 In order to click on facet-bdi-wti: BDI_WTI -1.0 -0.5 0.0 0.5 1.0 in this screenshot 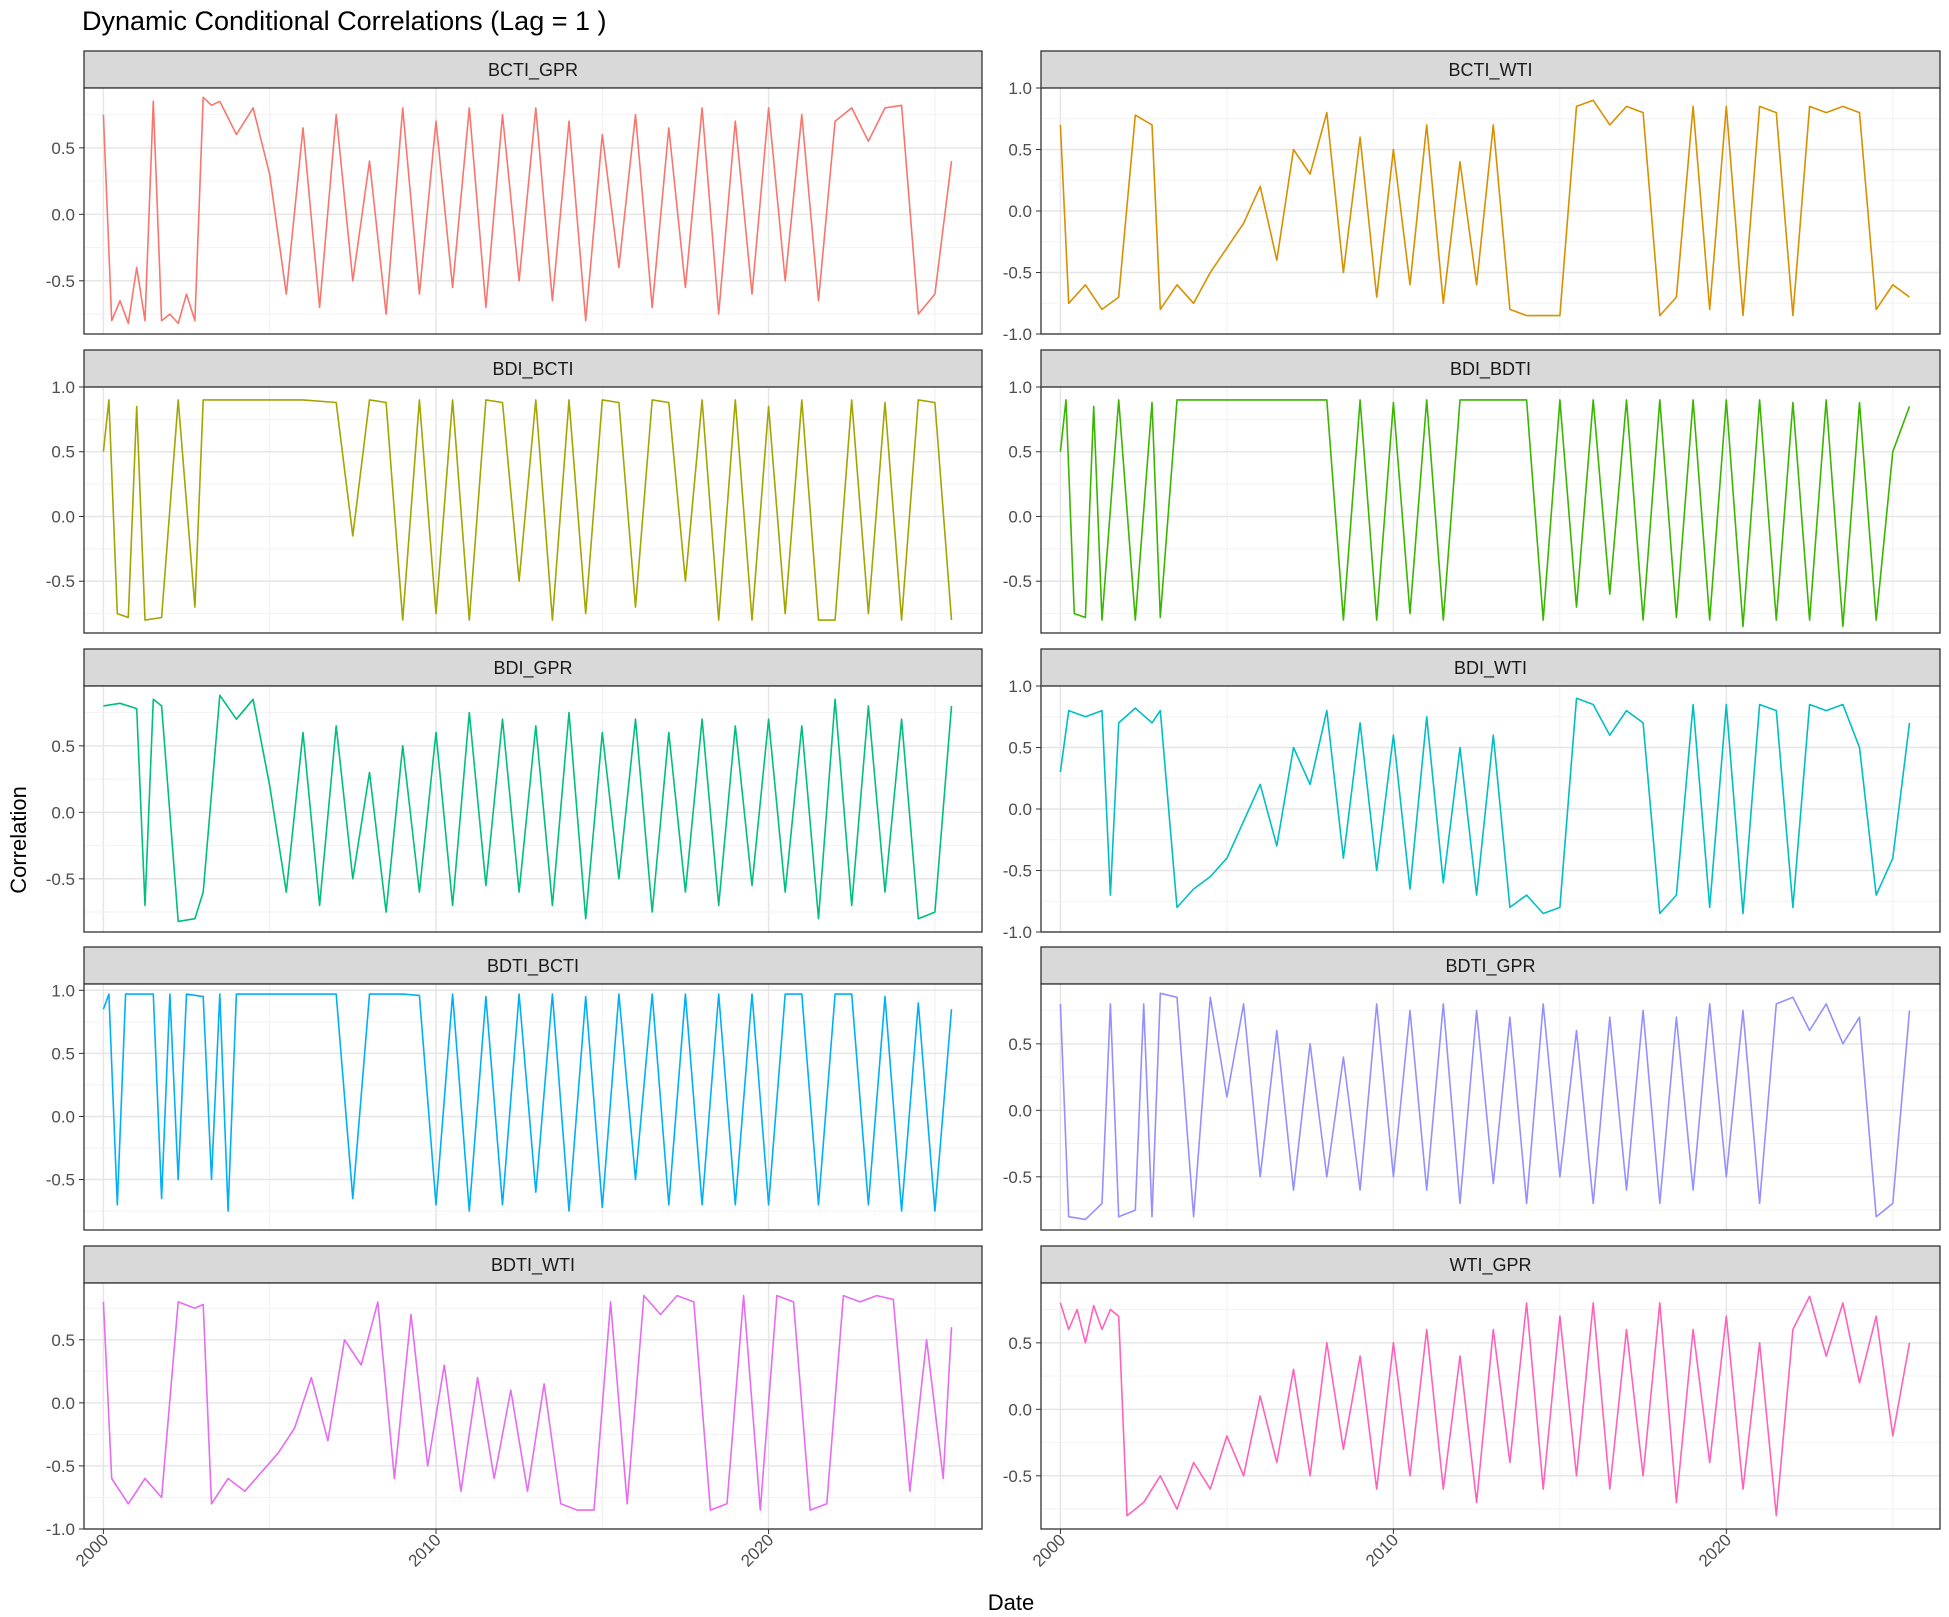, I will do `click(1472, 795)`.